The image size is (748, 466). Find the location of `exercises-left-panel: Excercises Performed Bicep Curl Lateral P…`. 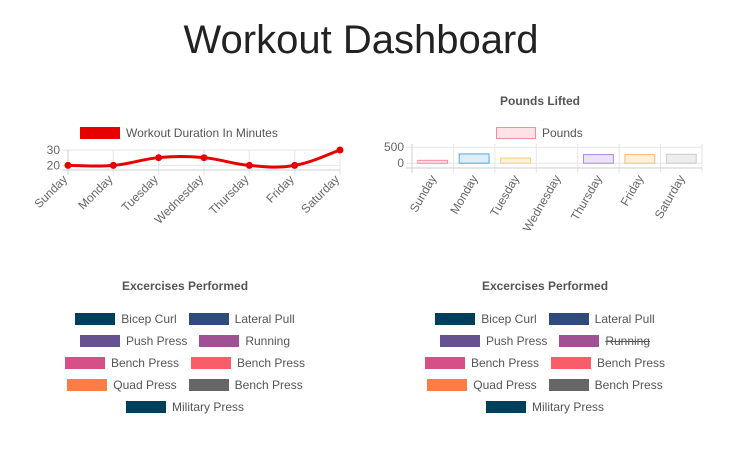

exercises-left-panel: Excercises Performed Bicep Curl Lateral P… is located at coordinates (185, 357).